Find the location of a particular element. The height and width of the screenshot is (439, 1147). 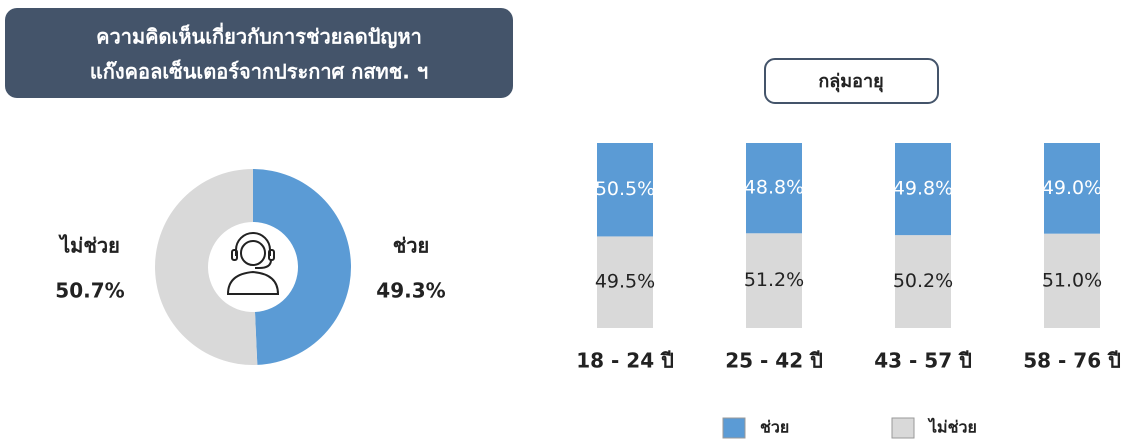

bar-value-label: 51.2% is located at coordinates (774, 280).